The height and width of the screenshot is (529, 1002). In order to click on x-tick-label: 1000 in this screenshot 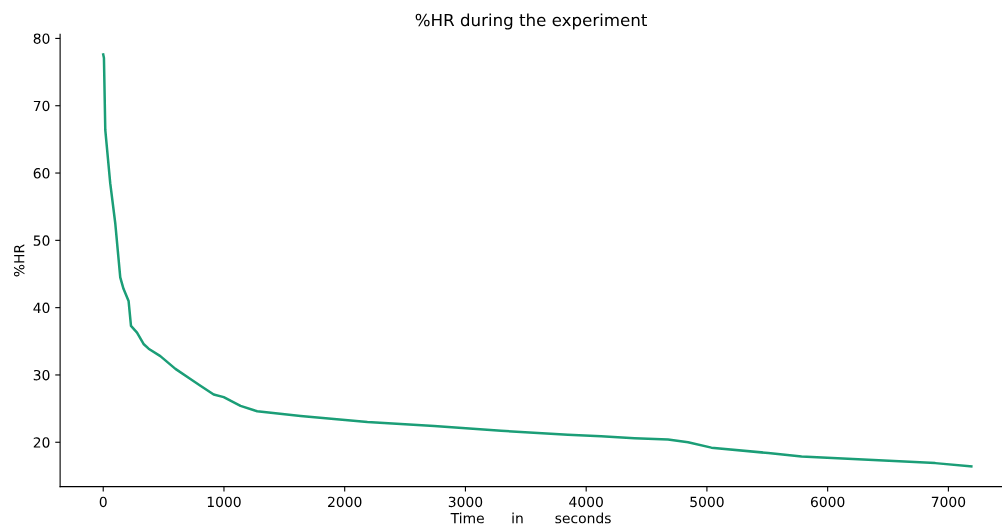, I will do `click(224, 502)`.